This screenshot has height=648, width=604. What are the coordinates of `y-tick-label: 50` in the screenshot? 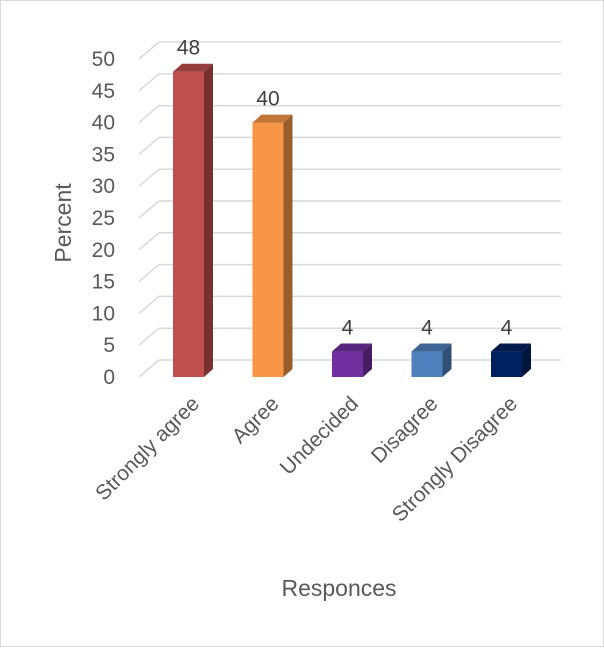 It's located at (103, 59).